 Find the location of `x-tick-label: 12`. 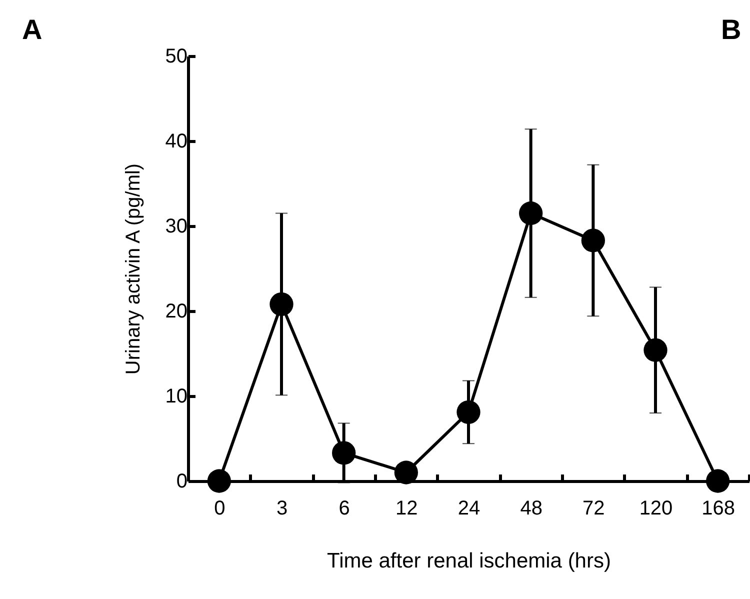

x-tick-label: 12 is located at coordinates (407, 509).